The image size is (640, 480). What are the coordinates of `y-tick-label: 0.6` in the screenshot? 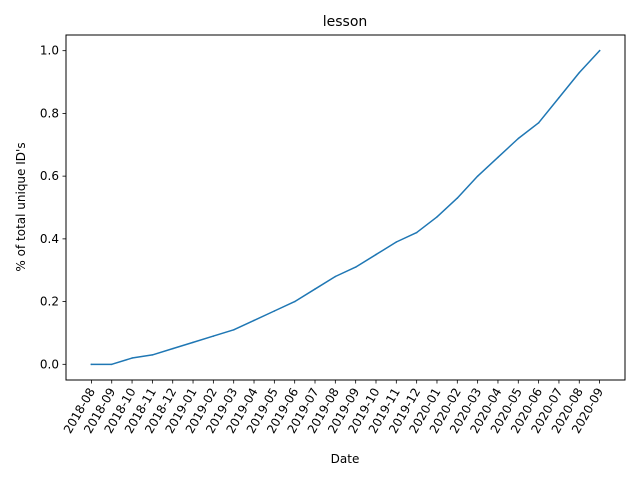 It's located at (49, 176).